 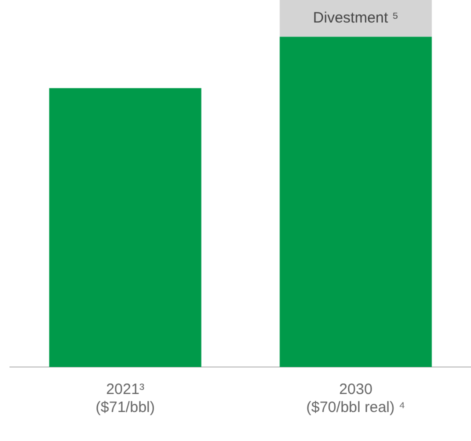 I want to click on x-tick-label: 2030 ($70/bbl real) ⁴, so click(x=356, y=398).